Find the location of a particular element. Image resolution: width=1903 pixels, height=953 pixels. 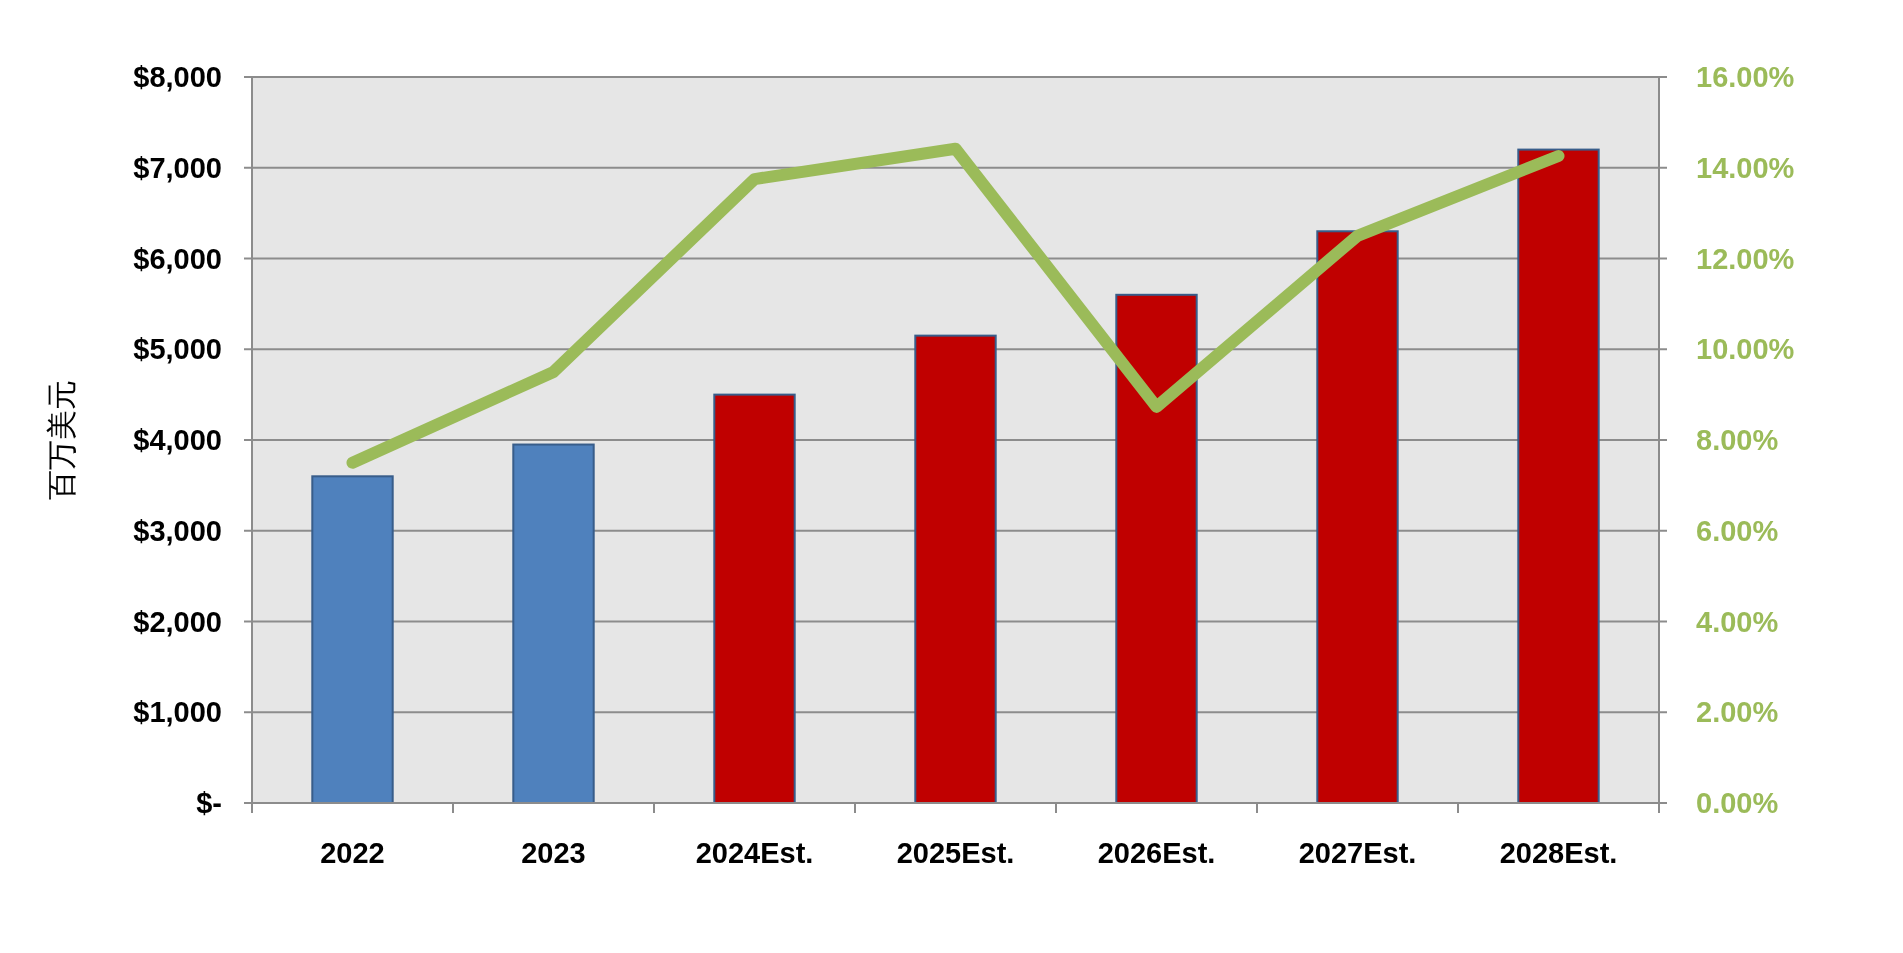

x-tick-label: 2023 is located at coordinates (553, 853).